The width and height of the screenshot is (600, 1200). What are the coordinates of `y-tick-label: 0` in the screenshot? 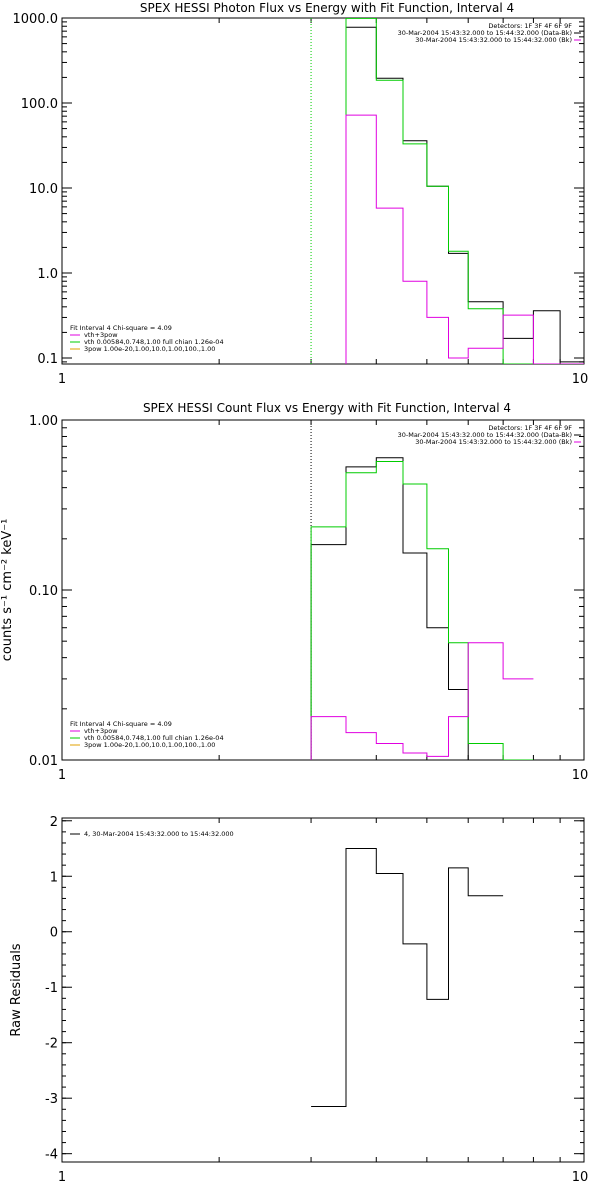 It's located at (54, 933).